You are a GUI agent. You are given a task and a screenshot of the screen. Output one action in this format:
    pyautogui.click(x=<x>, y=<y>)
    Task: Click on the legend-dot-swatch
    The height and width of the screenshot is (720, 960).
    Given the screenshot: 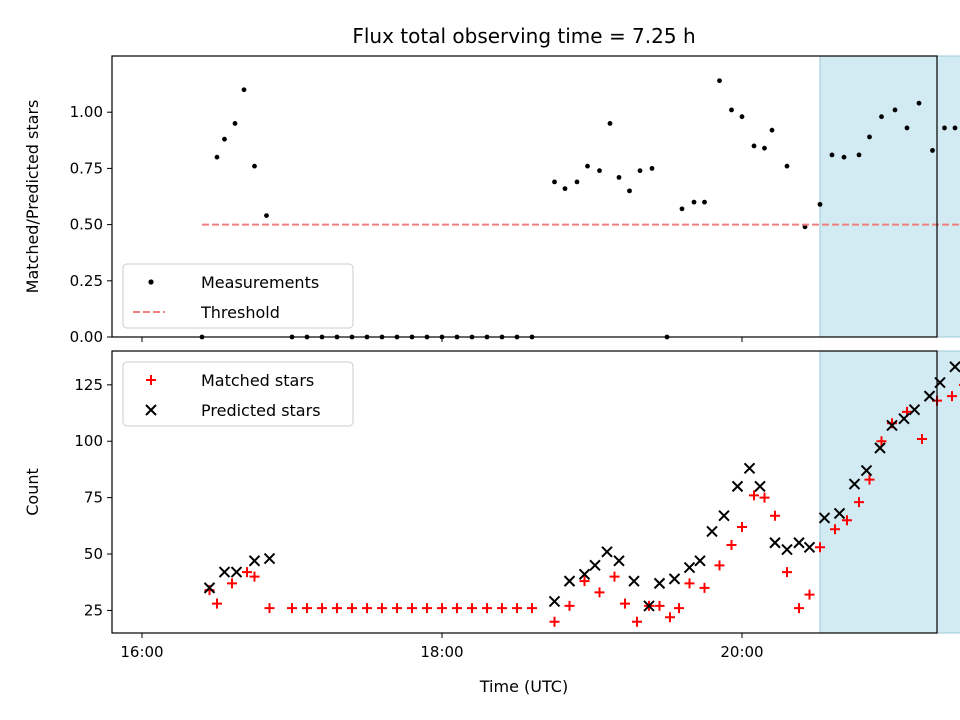 What is the action you would take?
    pyautogui.click(x=151, y=282)
    